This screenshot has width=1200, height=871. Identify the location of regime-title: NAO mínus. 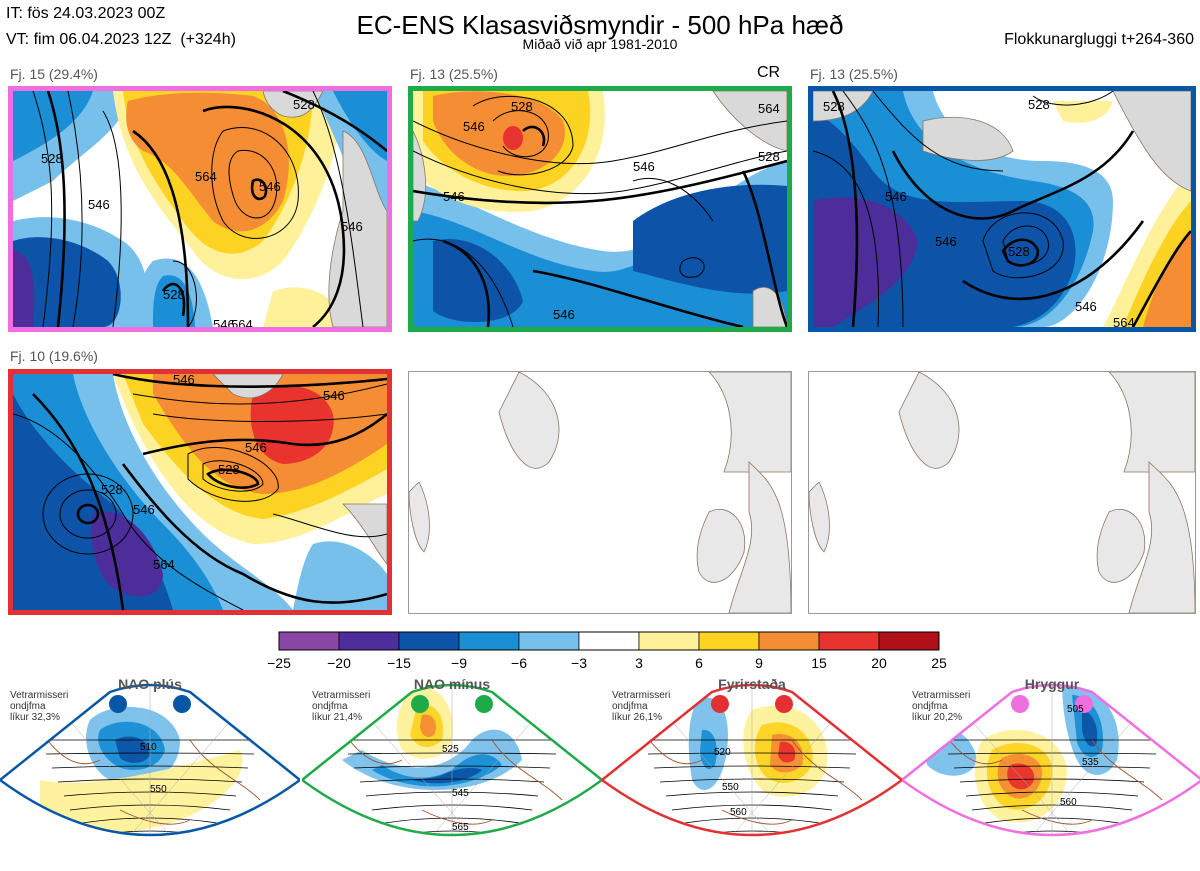
(452, 684).